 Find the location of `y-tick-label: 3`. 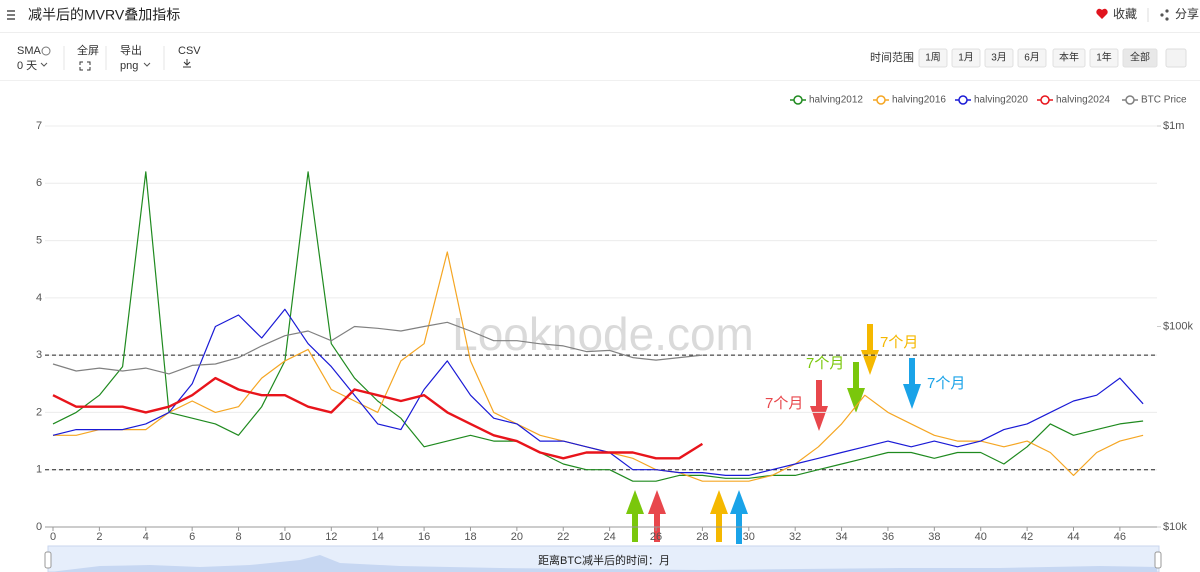

y-tick-label: 3 is located at coordinates (39, 355).